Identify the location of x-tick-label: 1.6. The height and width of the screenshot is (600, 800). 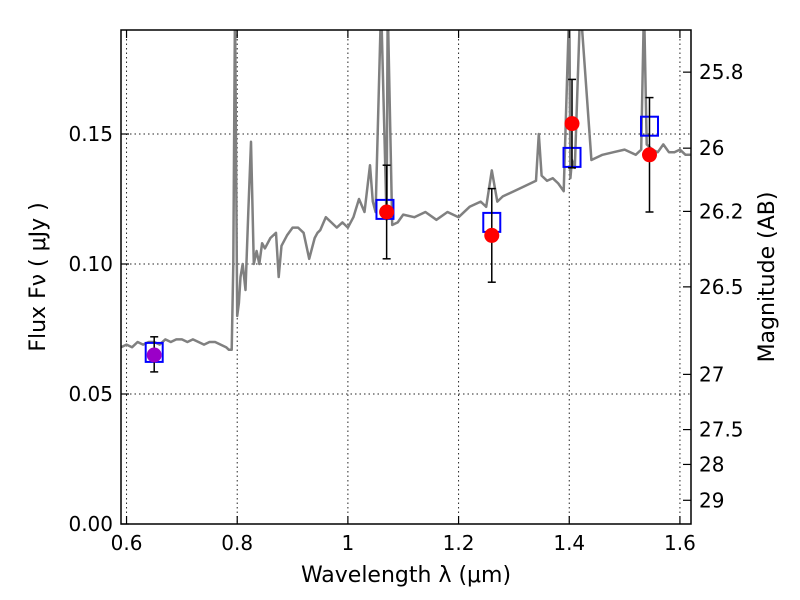
(680, 543).